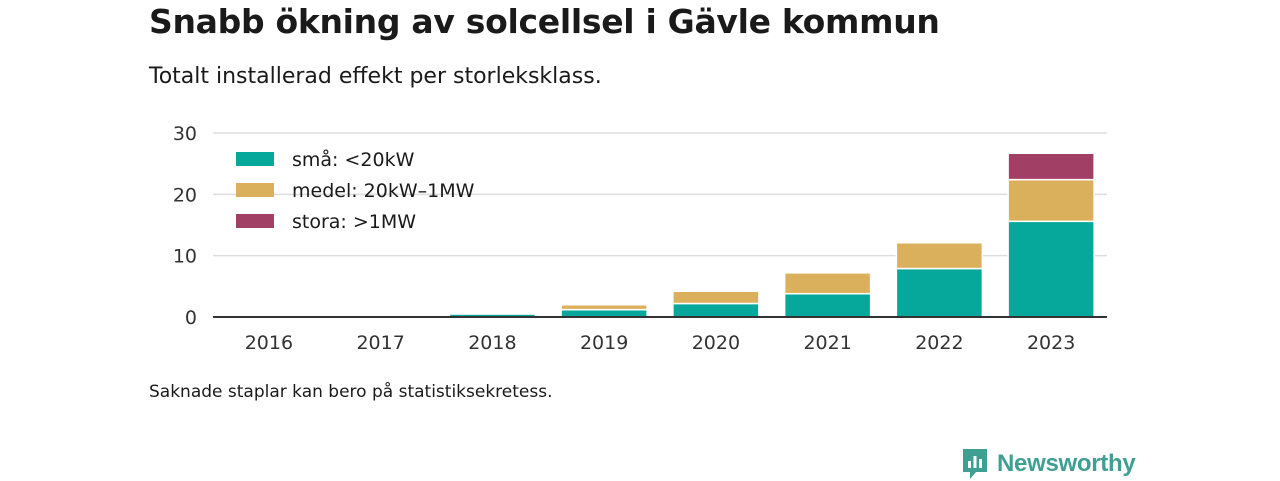 The height and width of the screenshot is (481, 1280). I want to click on y-tick-label: 30, so click(185, 134).